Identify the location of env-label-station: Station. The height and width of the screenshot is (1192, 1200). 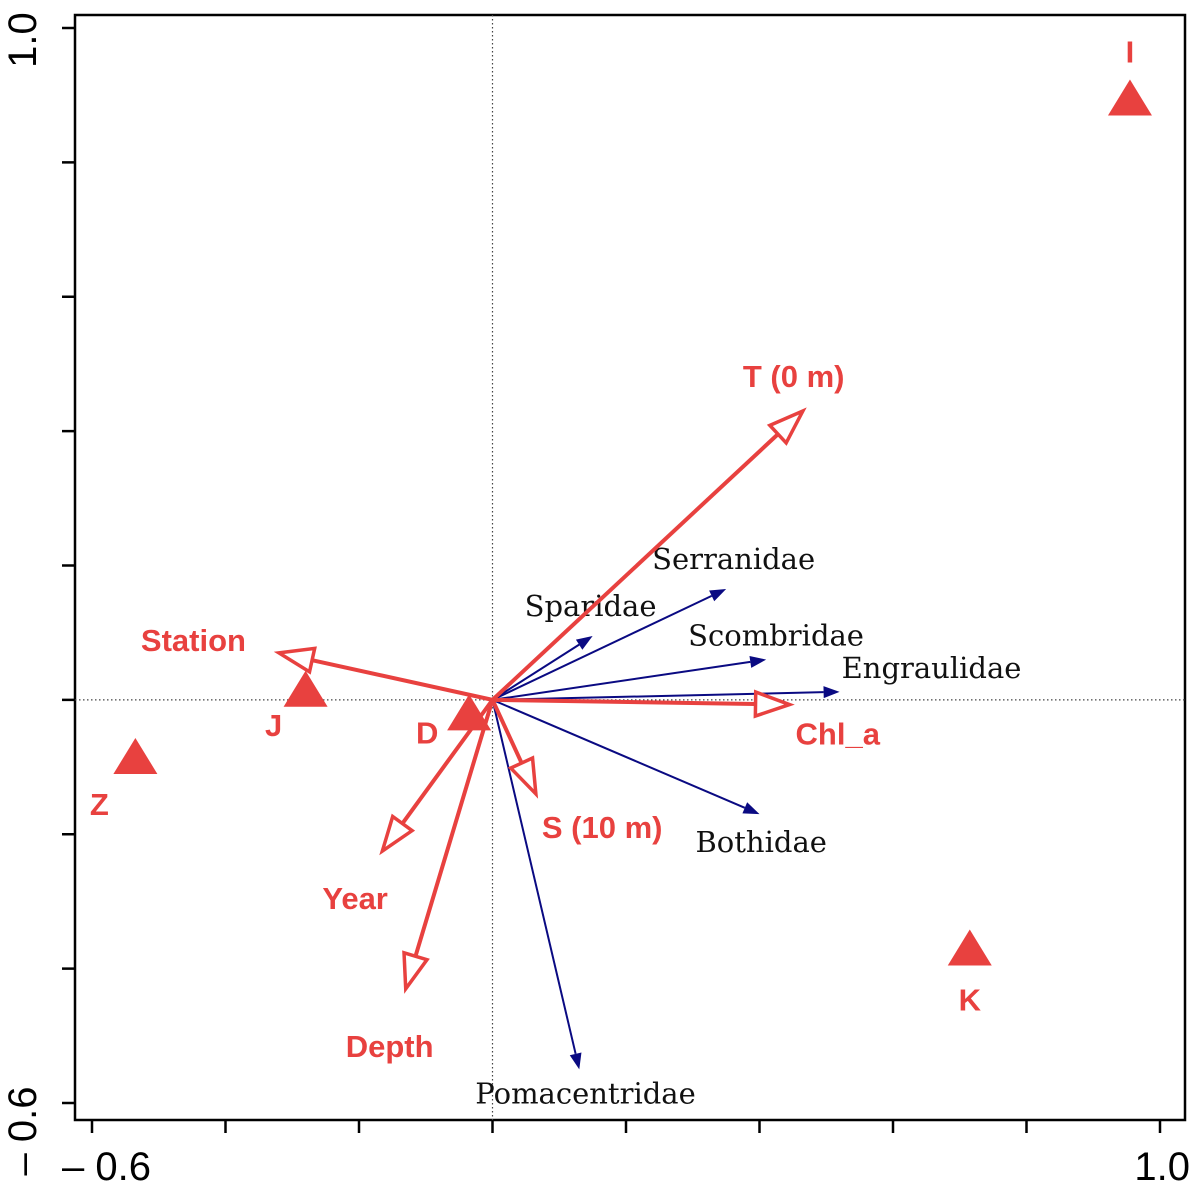
(193, 640).